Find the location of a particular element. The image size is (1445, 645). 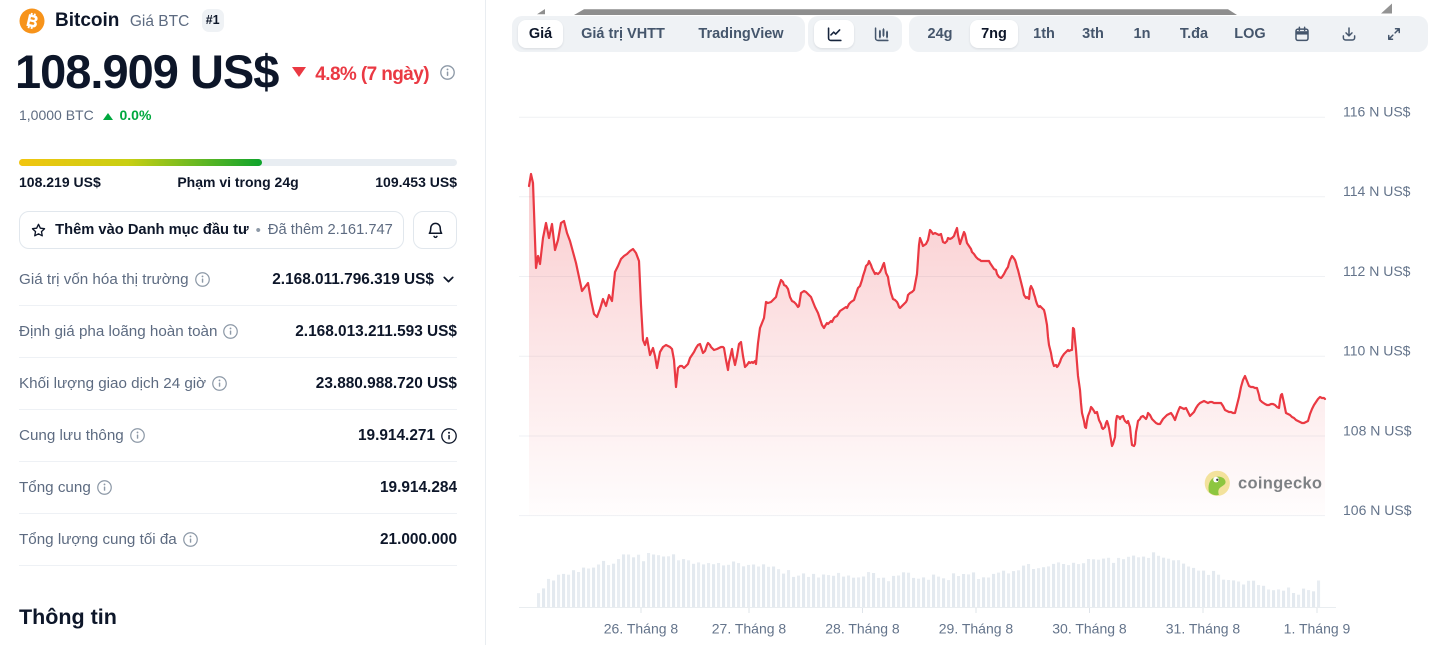

svg-text: 30. Tháng 8 is located at coordinates (1089, 629).